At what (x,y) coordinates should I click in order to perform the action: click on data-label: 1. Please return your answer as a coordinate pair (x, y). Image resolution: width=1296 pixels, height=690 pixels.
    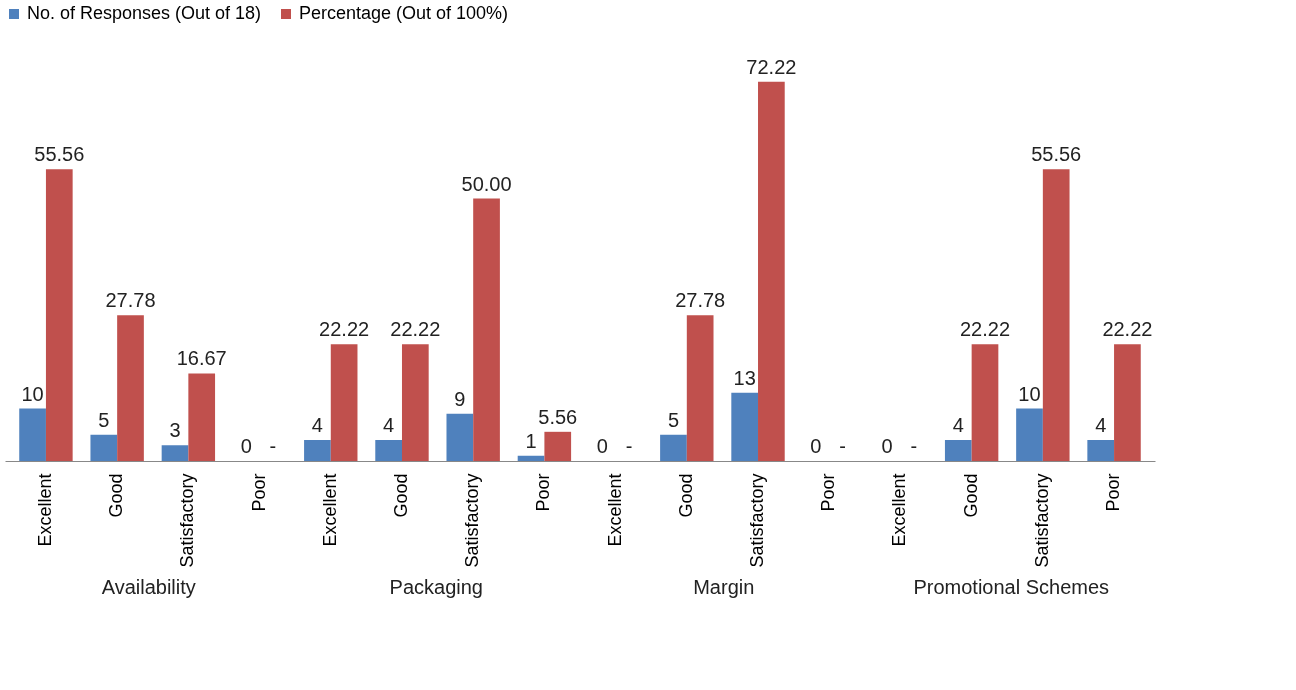
    Looking at the image, I should click on (531, 440).